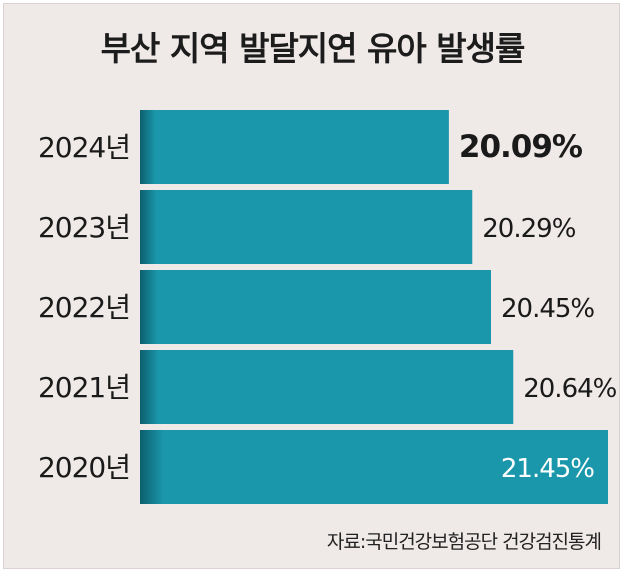 This screenshot has width=625, height=574. I want to click on value-label: 20.64%, so click(569, 389).